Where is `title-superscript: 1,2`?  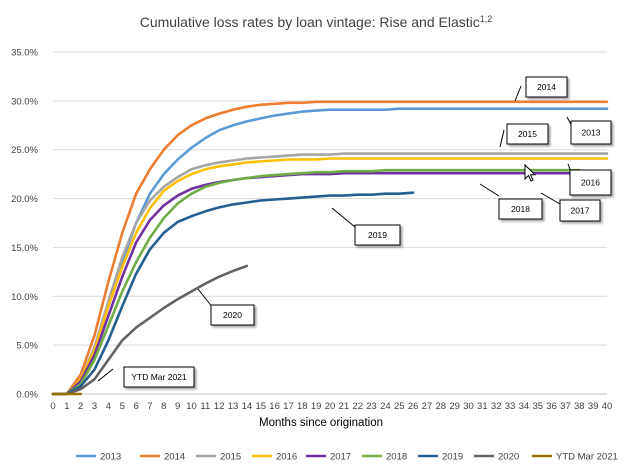 title-superscript: 1,2 is located at coordinates (486, 19).